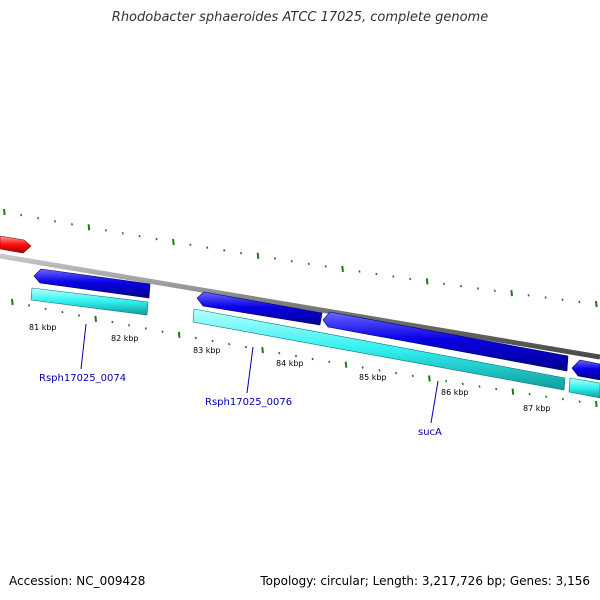 This screenshot has width=600, height=600. Describe the element at coordinates (455, 392) in the screenshot. I see `scale-label-86: 86 kbp` at that location.